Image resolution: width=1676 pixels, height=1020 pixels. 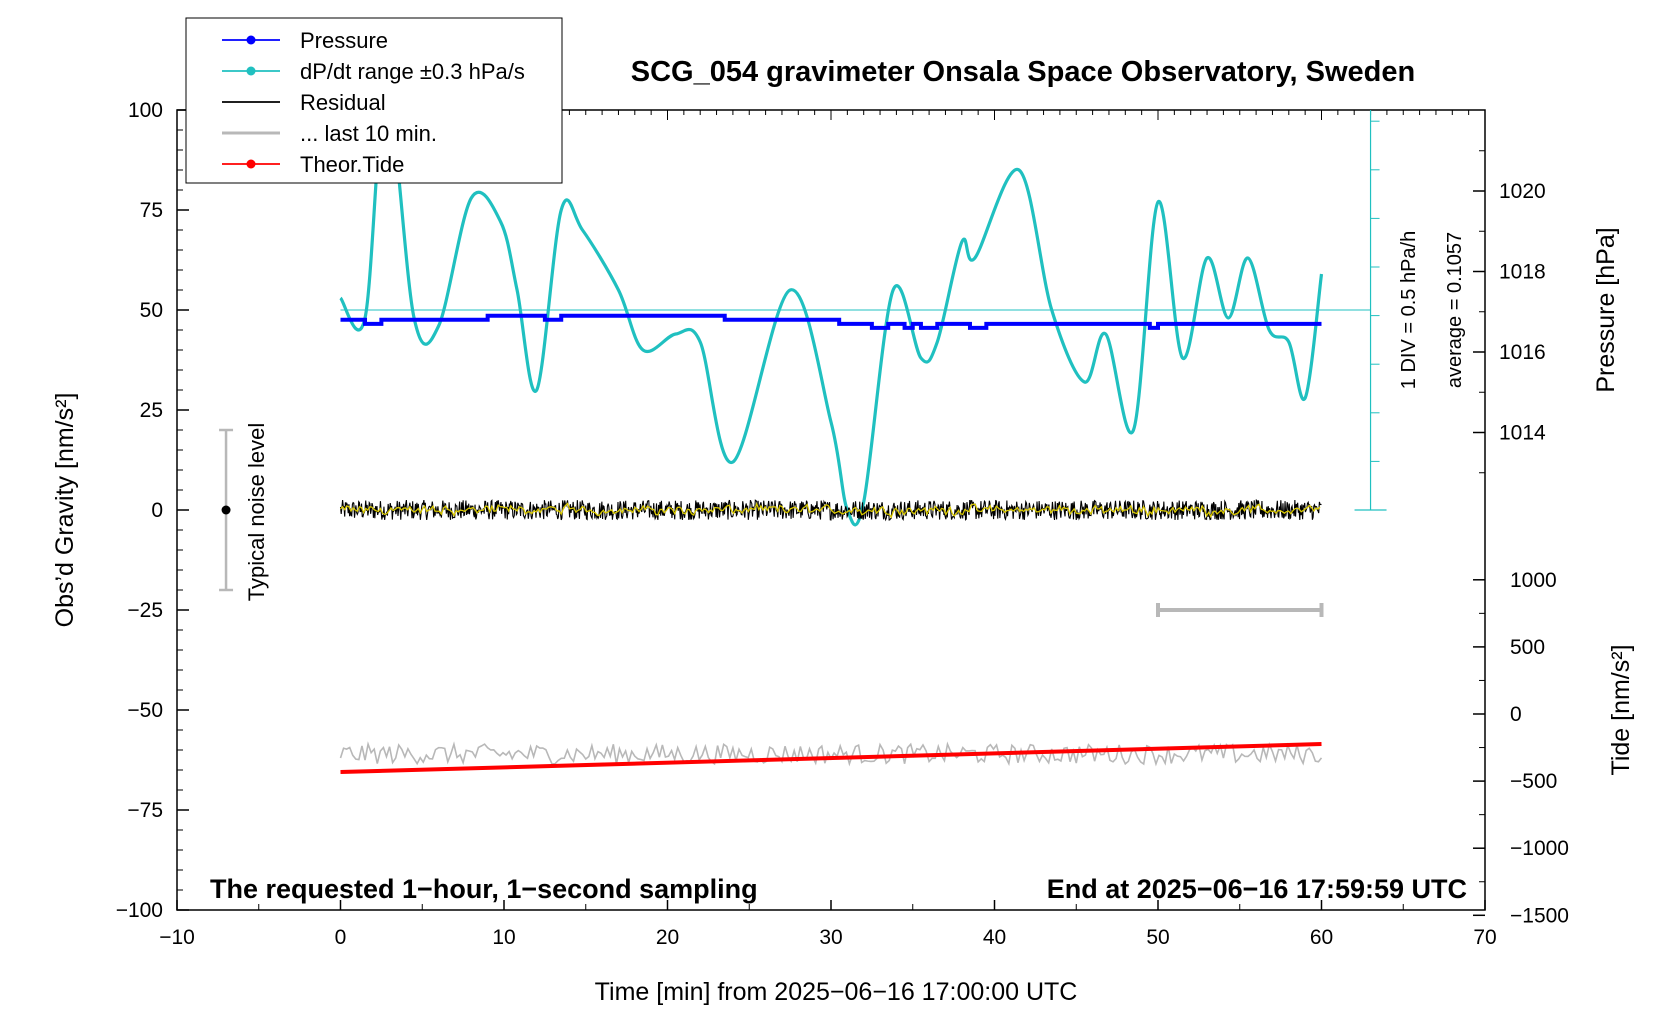 I want to click on y-tick-label: −50, so click(x=145, y=710).